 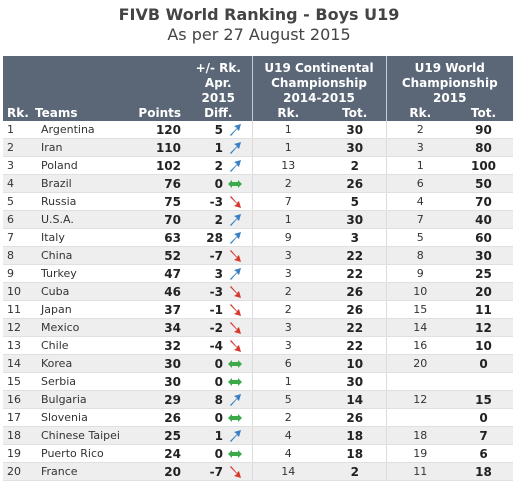 I want to click on continental-rank-cell: 9, so click(x=287, y=237).